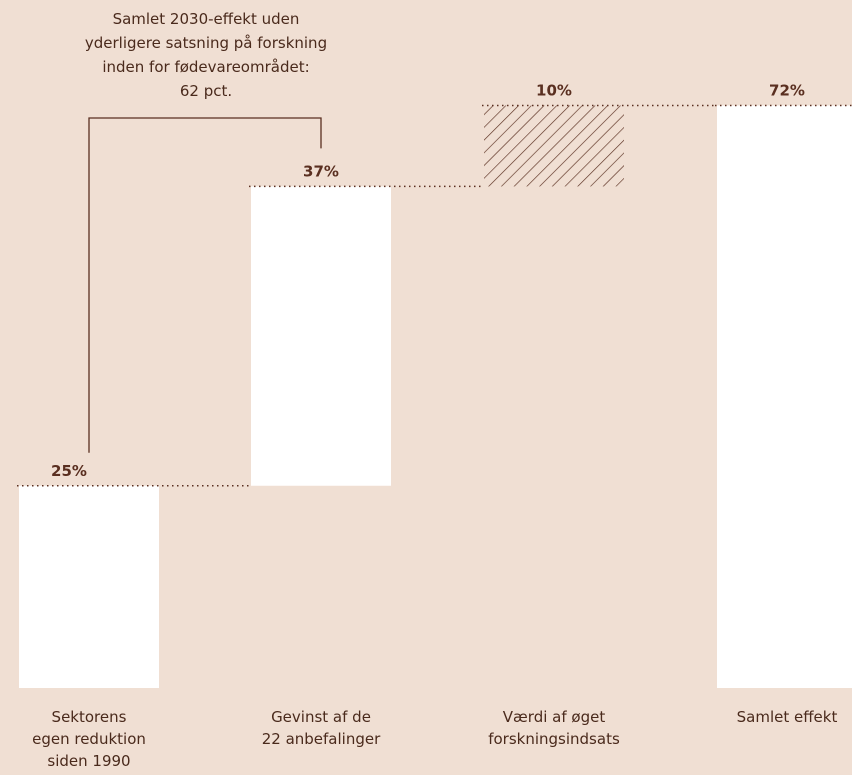 Image resolution: width=852 pixels, height=775 pixels. What do you see at coordinates (321, 717) in the screenshot?
I see `category-label-2-line-1: Gevinst af de` at bounding box center [321, 717].